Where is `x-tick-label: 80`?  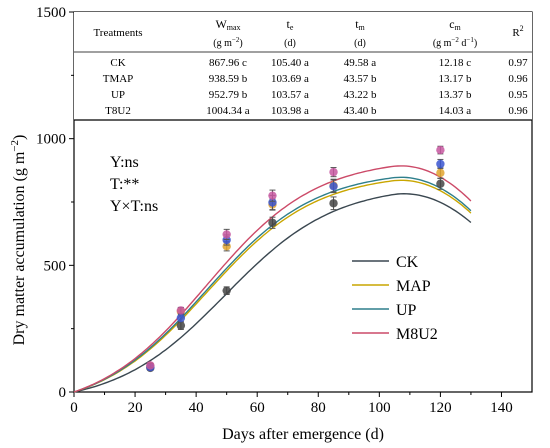
x-tick-label: 80 is located at coordinates (318, 408).